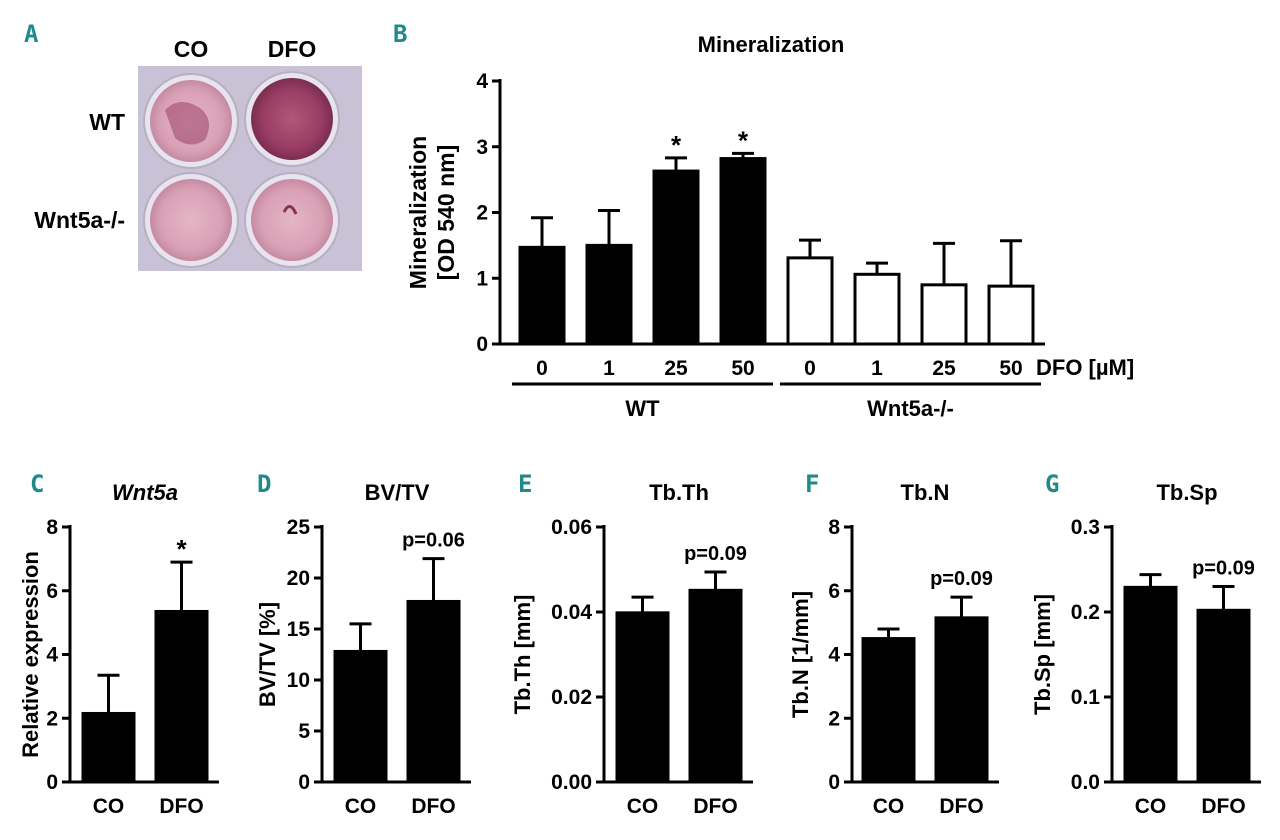 The width and height of the screenshot is (1280, 840). What do you see at coordinates (1151, 806) in the screenshot?
I see `x-tick-label-g: CO` at bounding box center [1151, 806].